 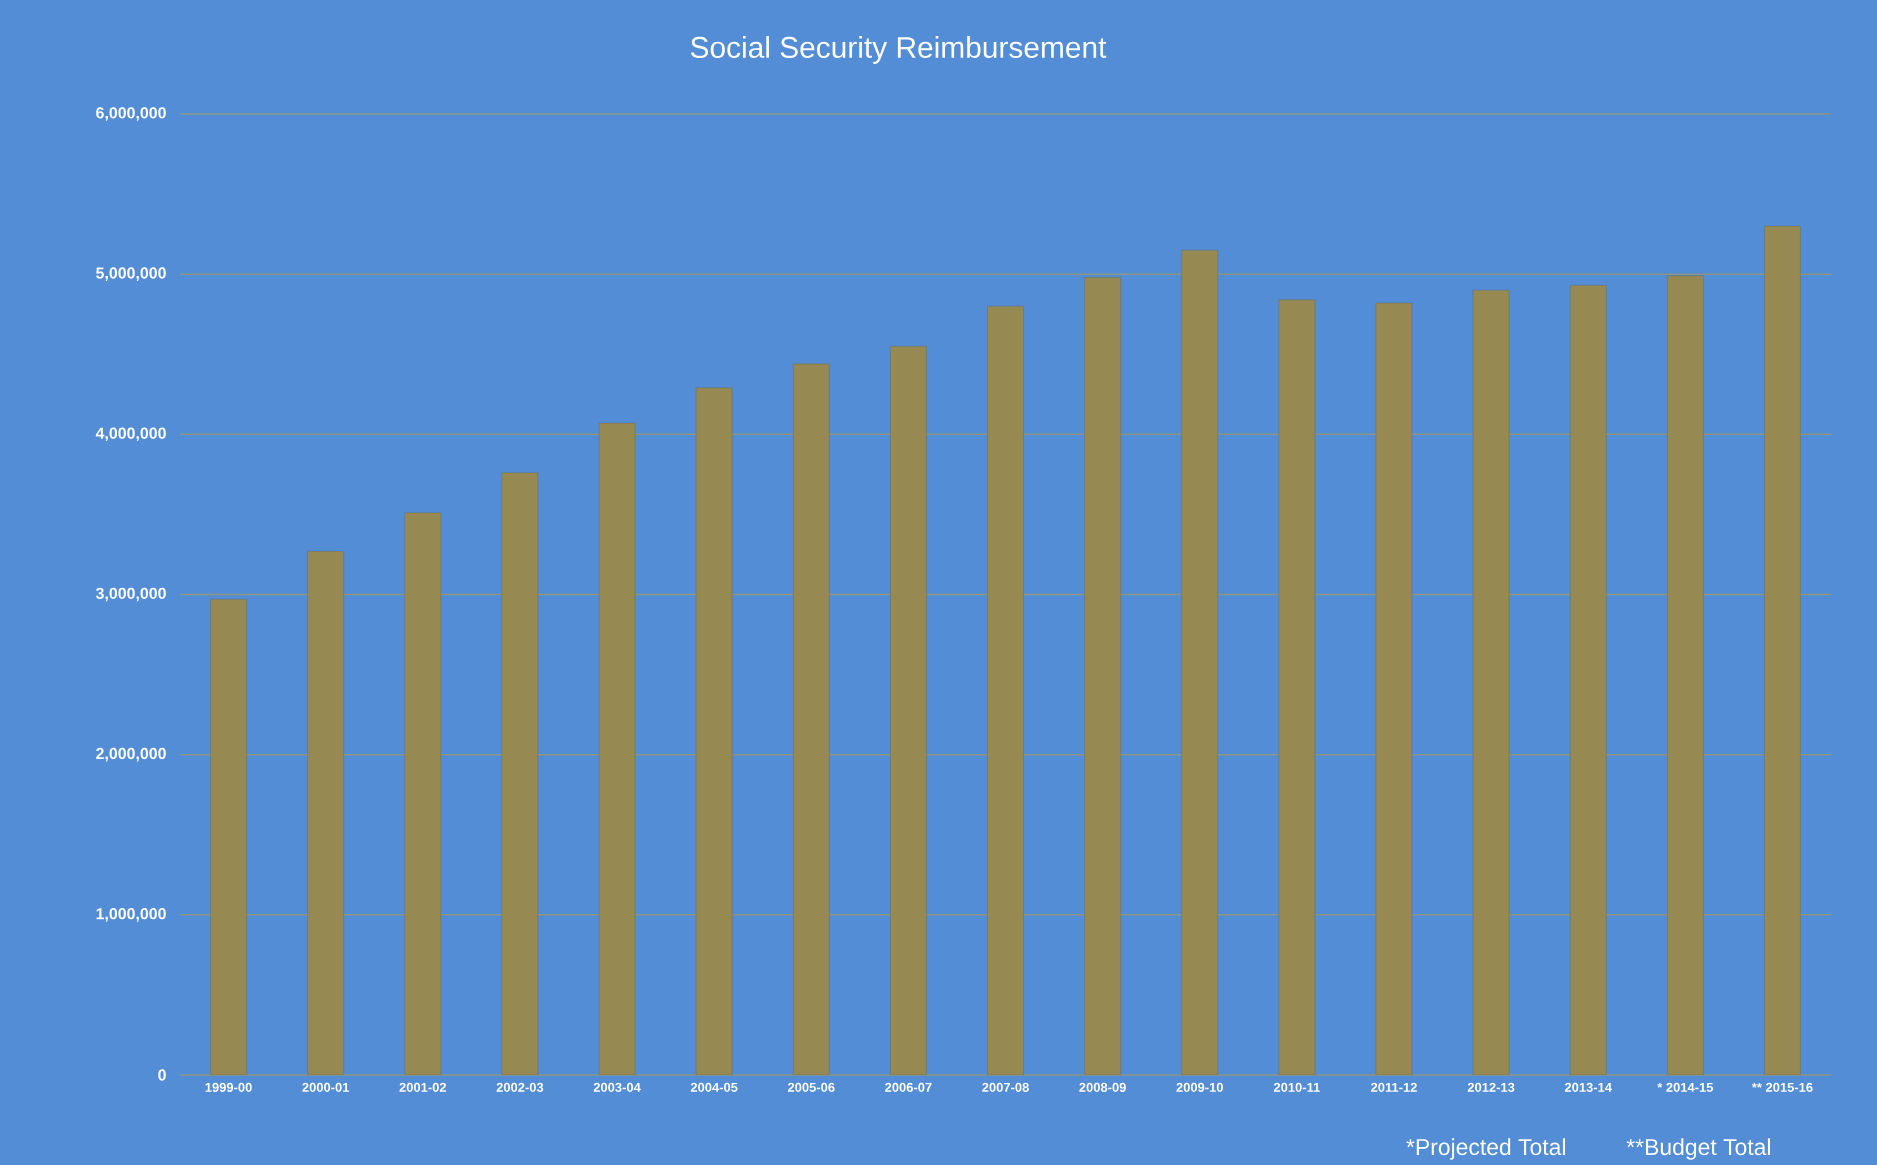 What do you see at coordinates (1485, 1149) in the screenshot?
I see `text: *Projected Total` at bounding box center [1485, 1149].